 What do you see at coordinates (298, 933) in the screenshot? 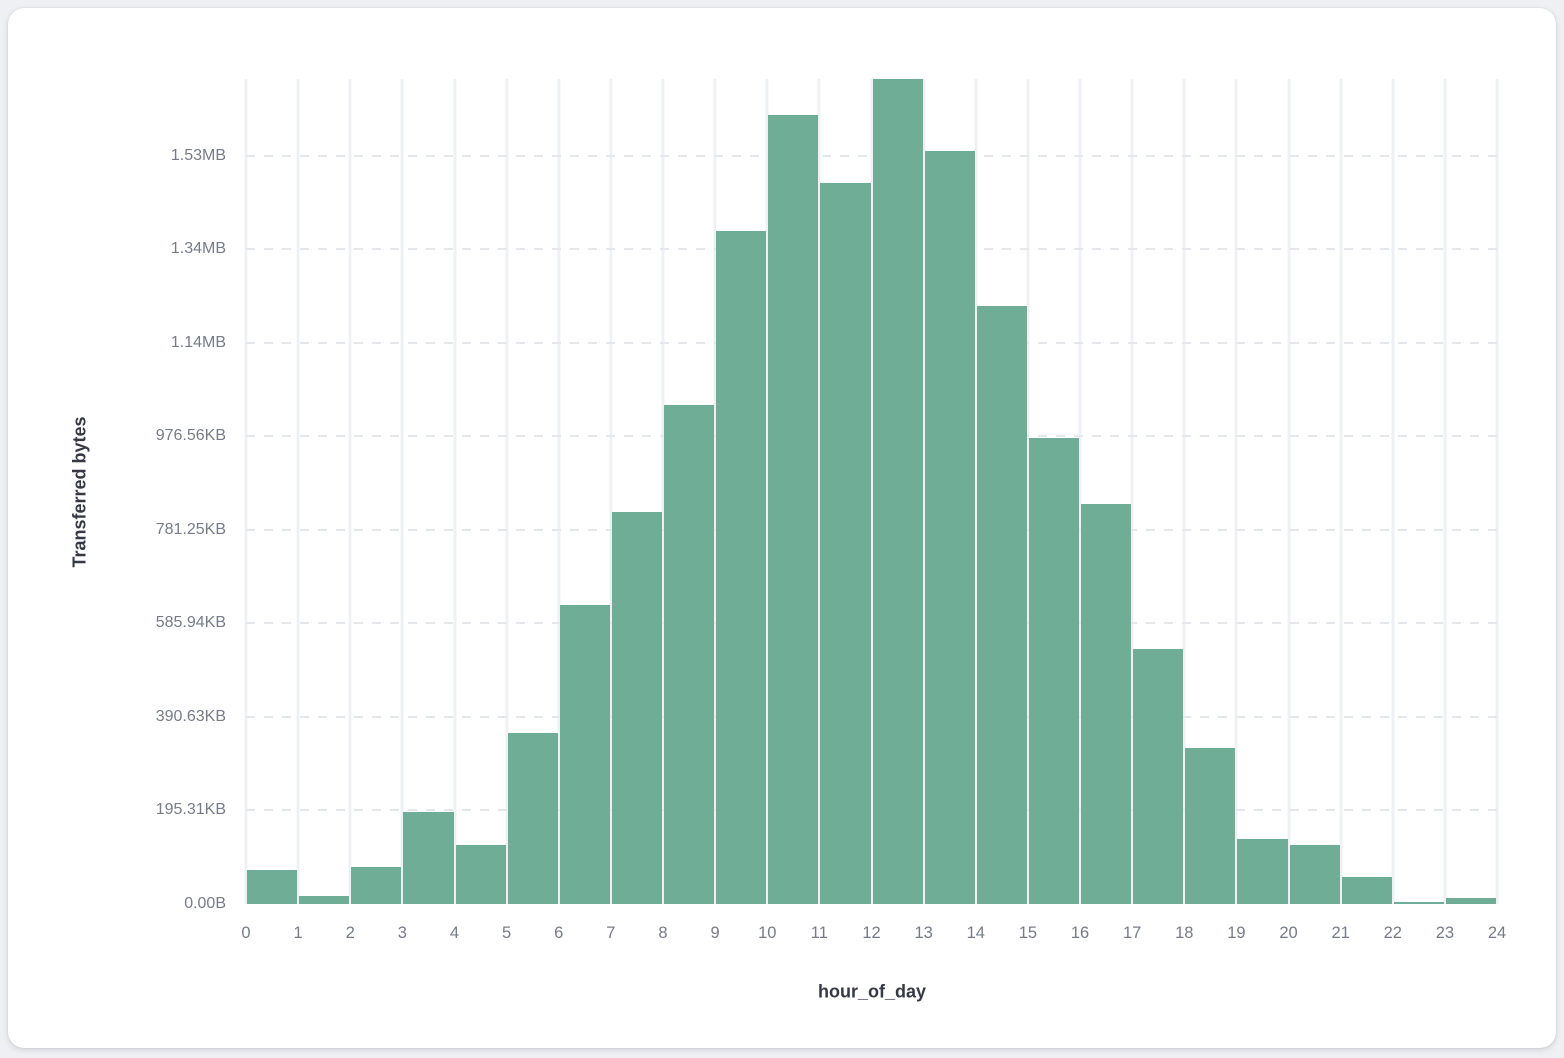
I see `x-tick-label: 1` at bounding box center [298, 933].